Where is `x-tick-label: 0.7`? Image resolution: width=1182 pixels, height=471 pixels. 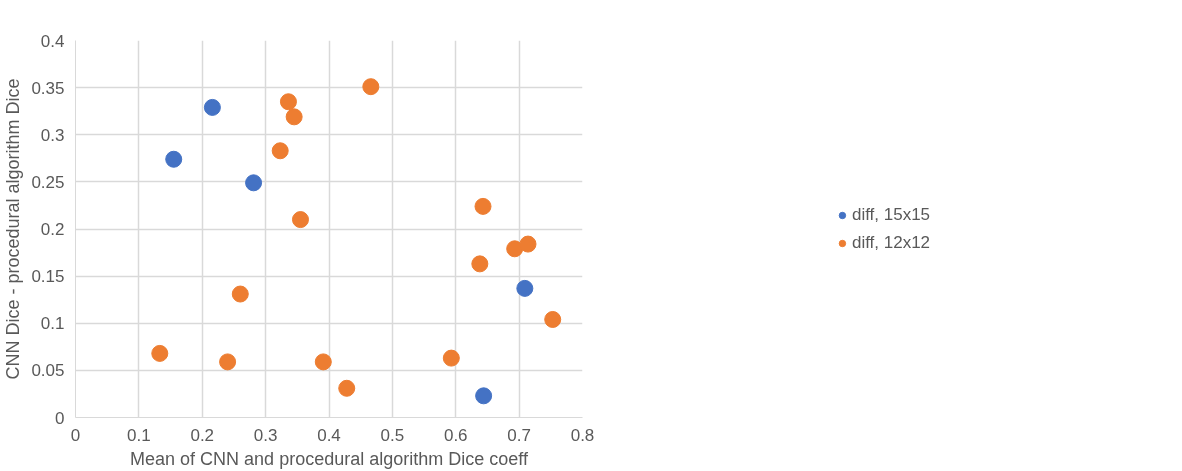
x-tick-label: 0.7 is located at coordinates (519, 435).